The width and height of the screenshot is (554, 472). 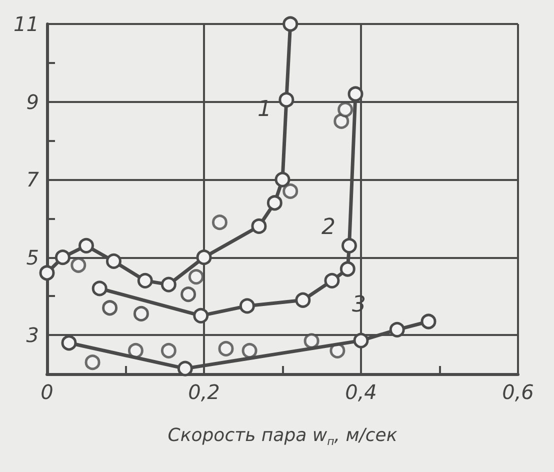 I want to click on annotation: 1, so click(x=264, y=109).